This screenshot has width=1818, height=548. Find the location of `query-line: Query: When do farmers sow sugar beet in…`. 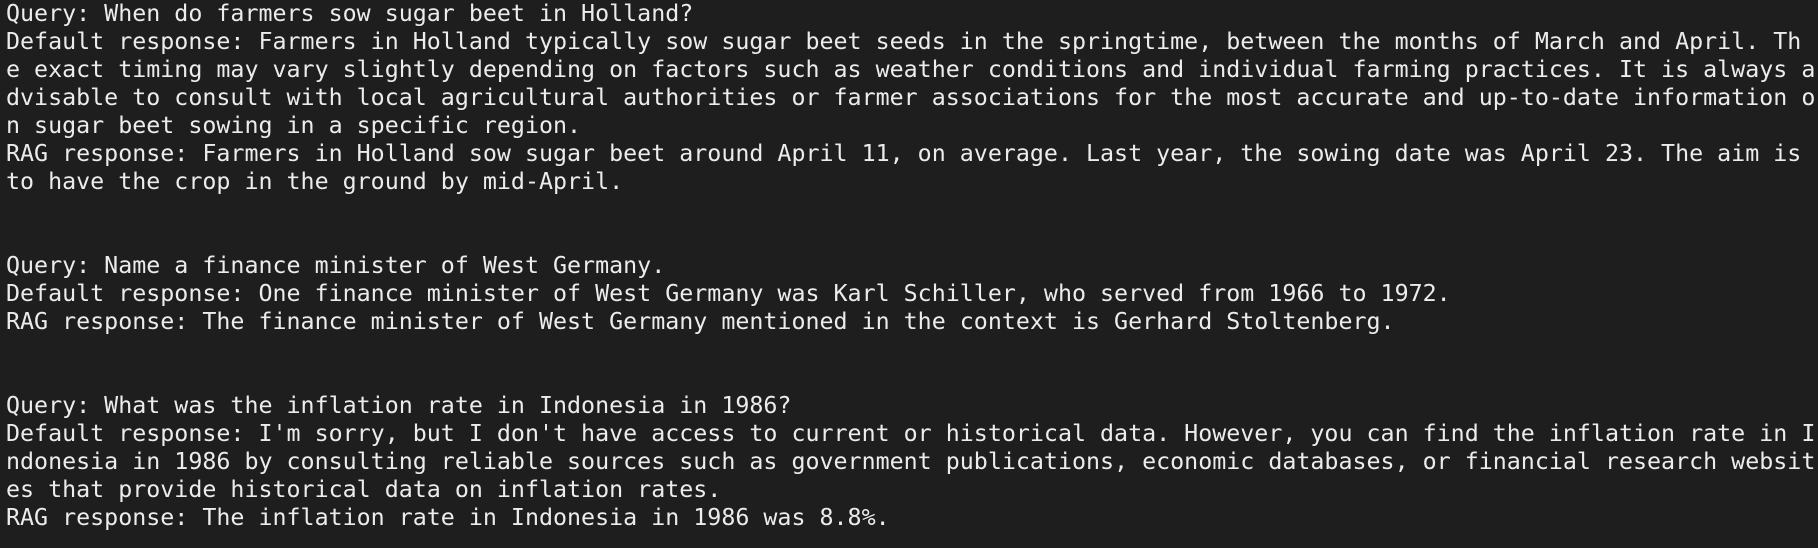

query-line: Query: When do farmers sow sugar beet in… is located at coordinates (350, 13).